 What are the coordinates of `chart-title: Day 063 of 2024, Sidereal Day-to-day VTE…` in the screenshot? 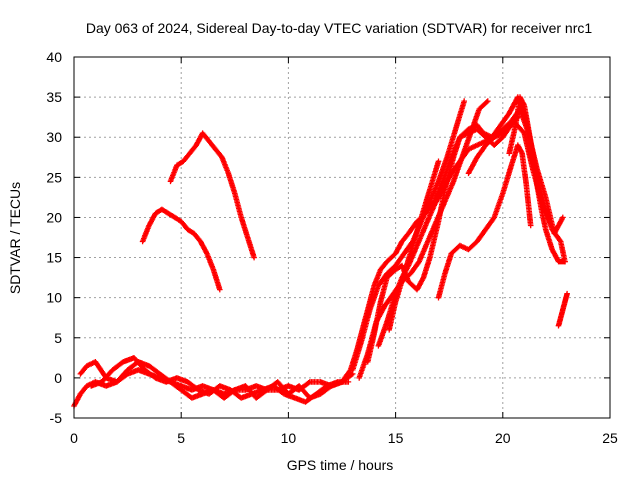 It's located at (339, 28).